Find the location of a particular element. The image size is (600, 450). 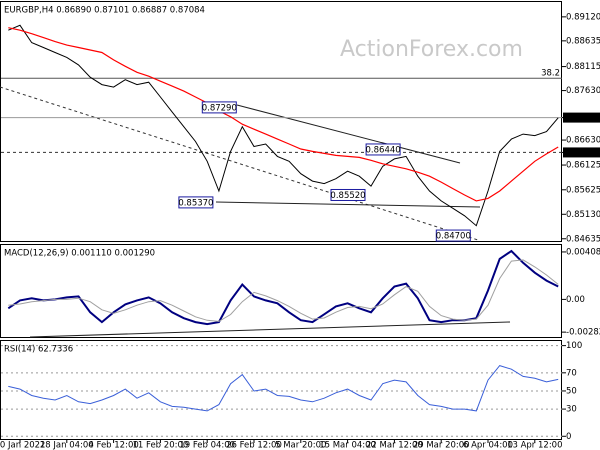

price-label: 0.86440 is located at coordinates (383, 150).